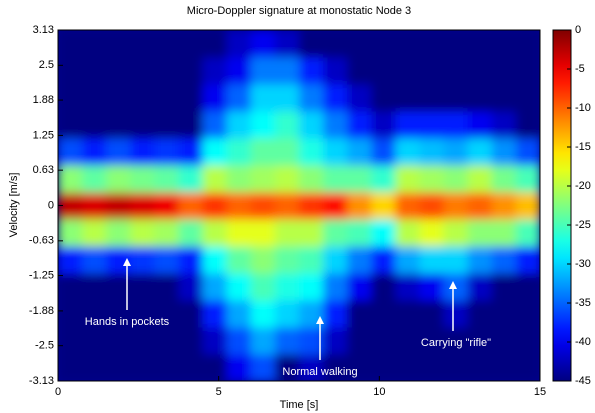  What do you see at coordinates (41, 311) in the screenshot?
I see `y-tick-label: -1.88` at bounding box center [41, 311].